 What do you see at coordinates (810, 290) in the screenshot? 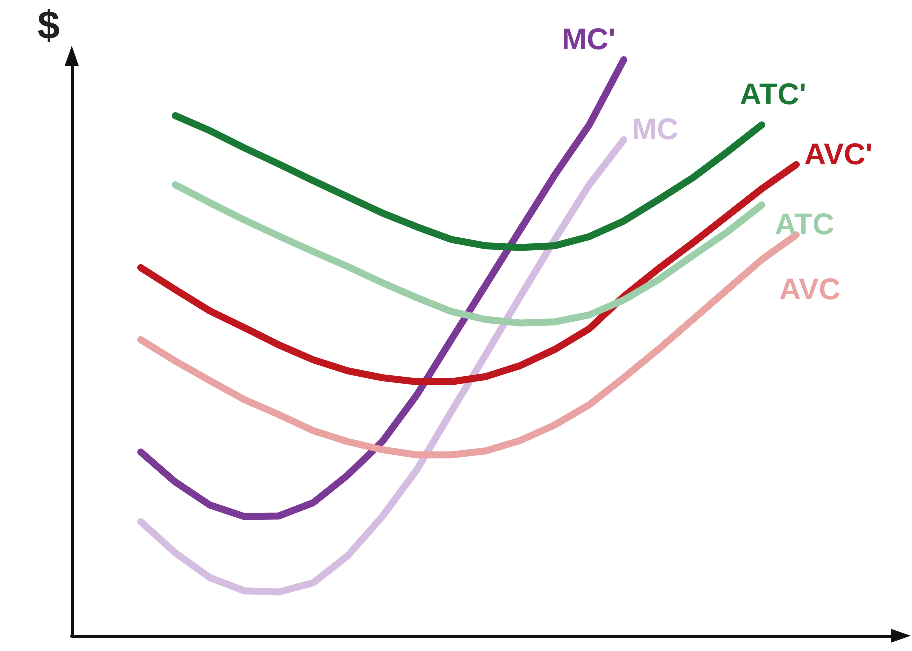
I see `series-label: AVC` at bounding box center [810, 290].